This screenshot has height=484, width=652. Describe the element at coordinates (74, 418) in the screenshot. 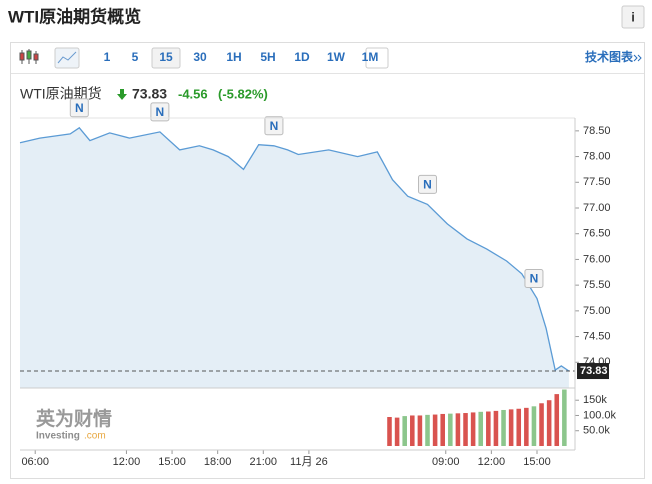

I see `watermark-brand: 英为财情` at that location.